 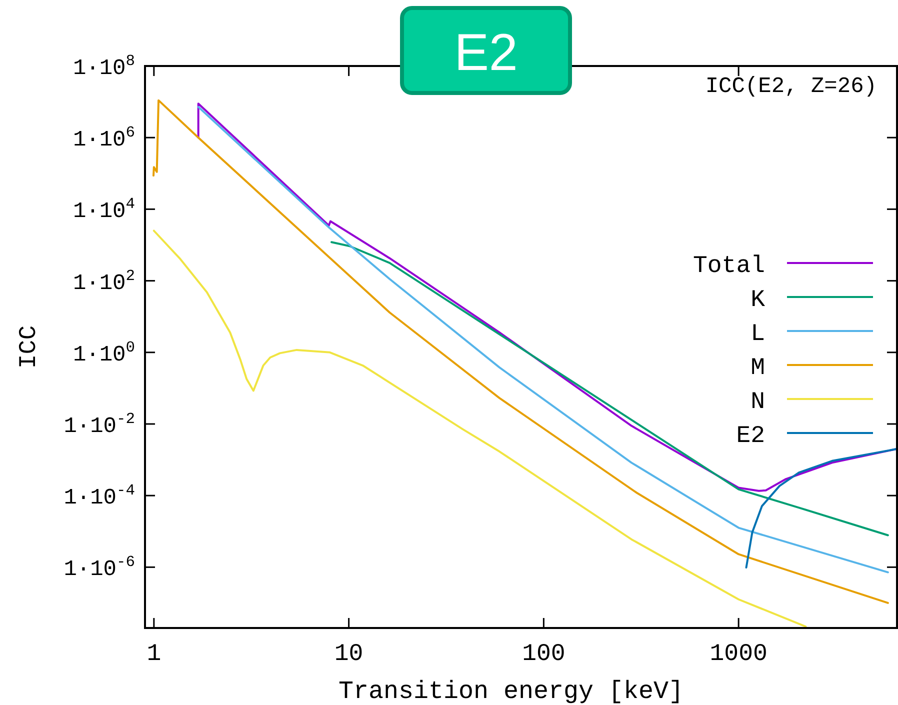 What do you see at coordinates (750, 436) in the screenshot?
I see `legend-label: E2` at bounding box center [750, 436].